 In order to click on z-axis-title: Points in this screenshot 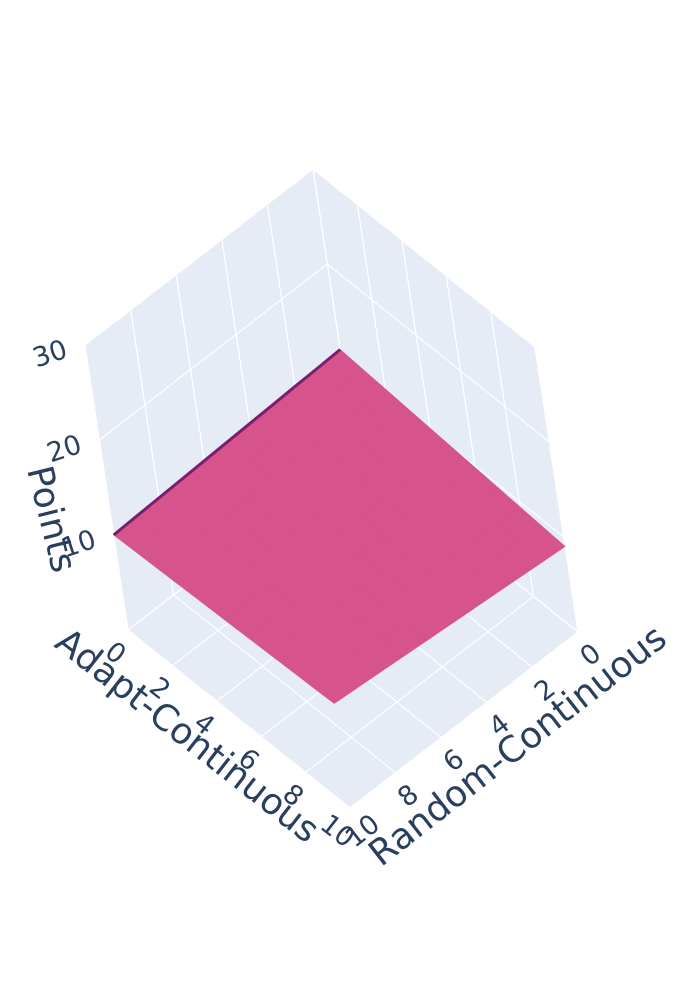, I will do `click(51, 519)`.